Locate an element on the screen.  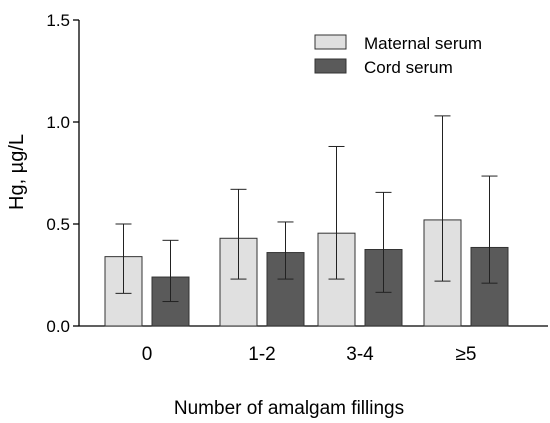
legend: Maternal serum Cord serum is located at coordinates (398, 55).